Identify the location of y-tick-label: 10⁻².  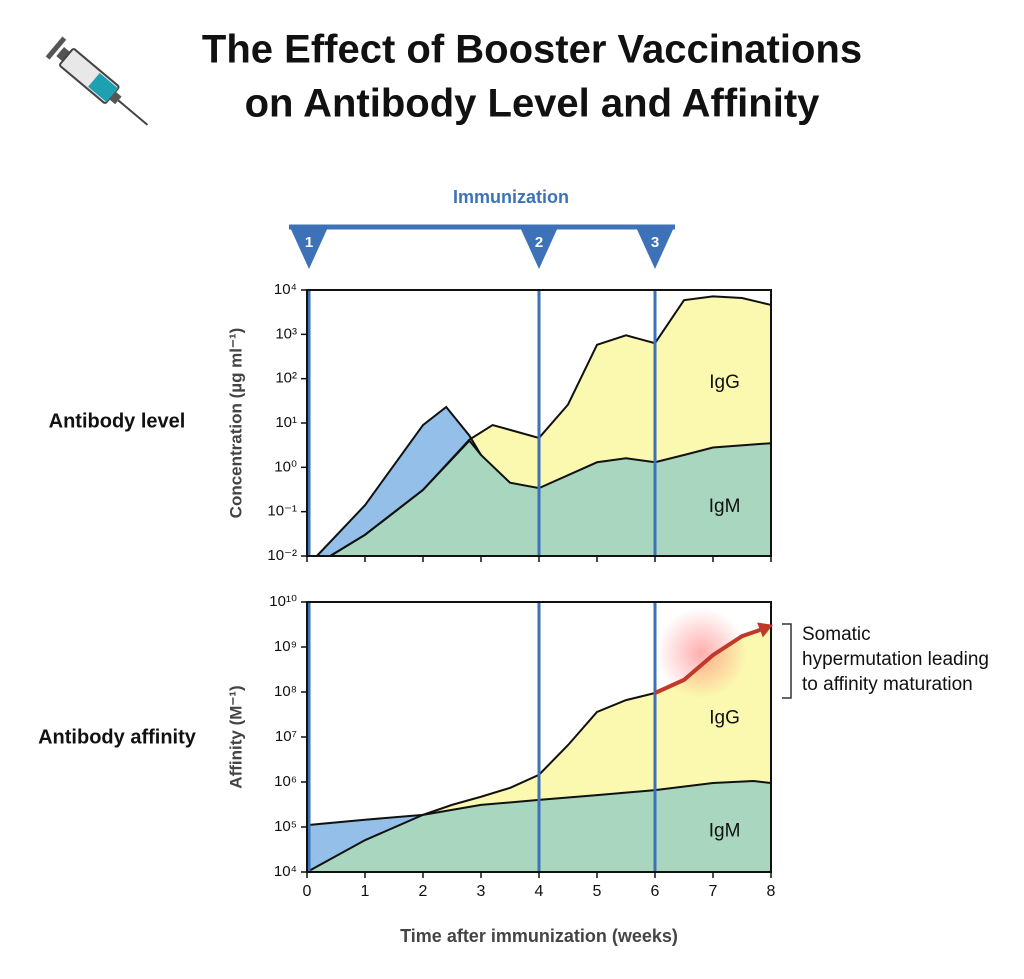
(282, 555).